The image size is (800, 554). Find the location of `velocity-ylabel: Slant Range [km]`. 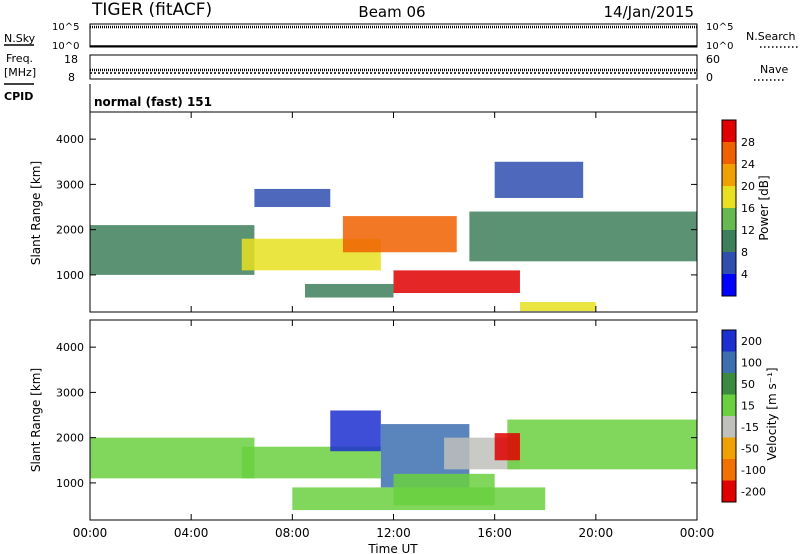

velocity-ylabel: Slant Range [km] is located at coordinates (36, 420).